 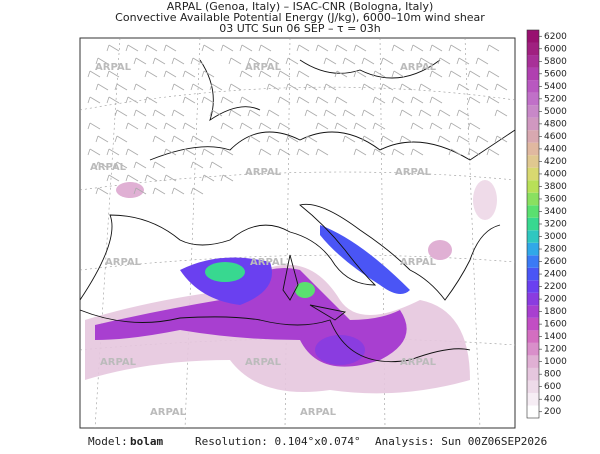 I want to click on footer-analysis: Analysis: Sun 00Z06SEP2026, so click(x=461, y=441).